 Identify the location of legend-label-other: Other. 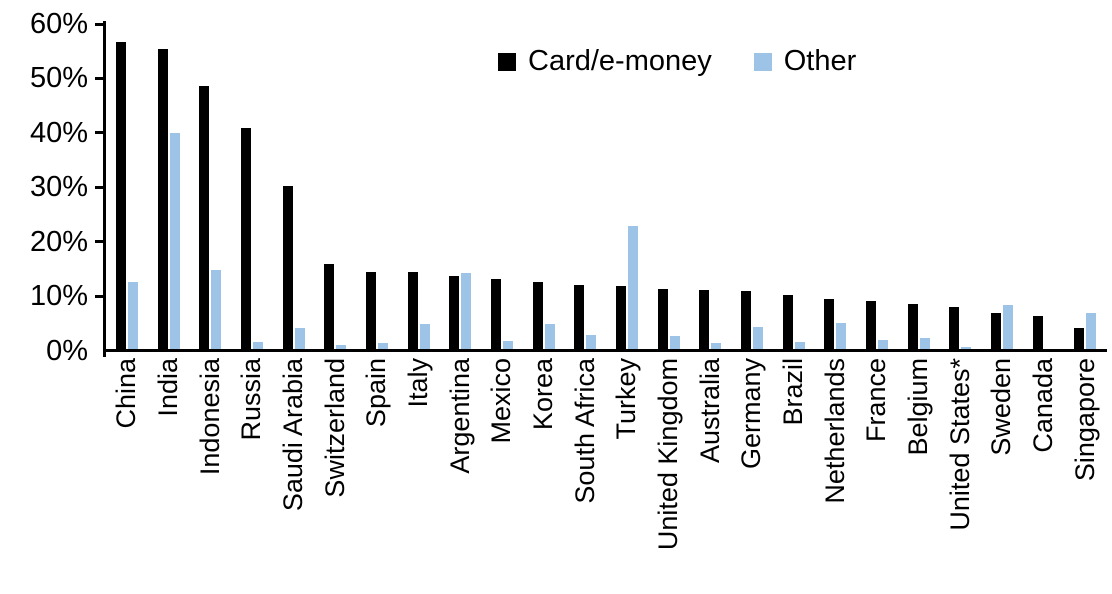
(820, 61).